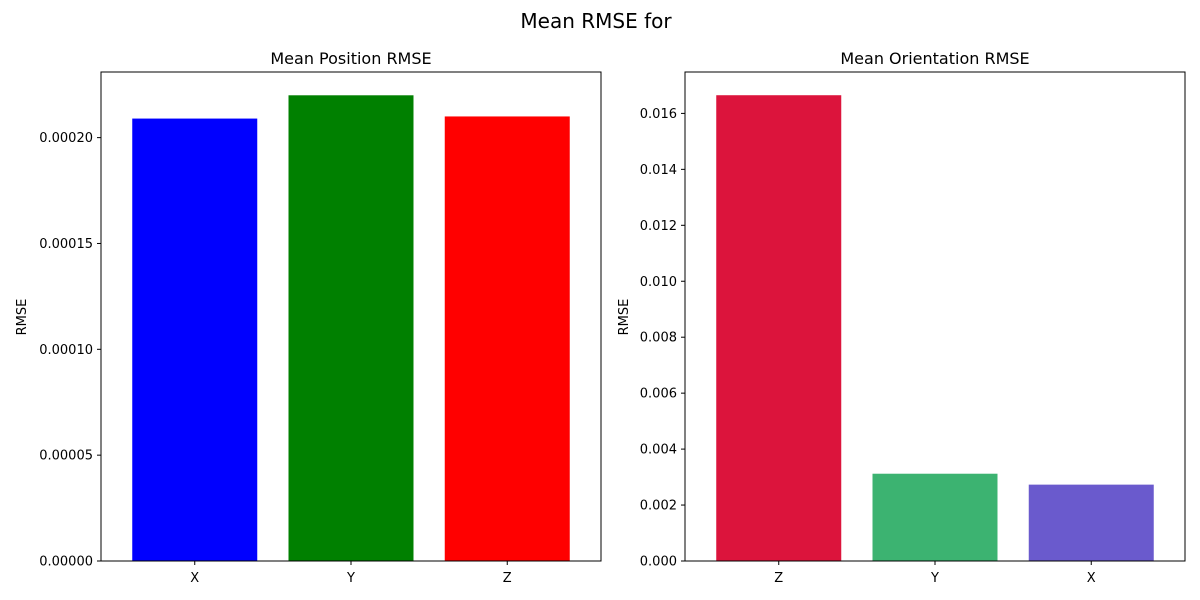  I want to click on position-x-tick-label: Y, so click(350, 578).